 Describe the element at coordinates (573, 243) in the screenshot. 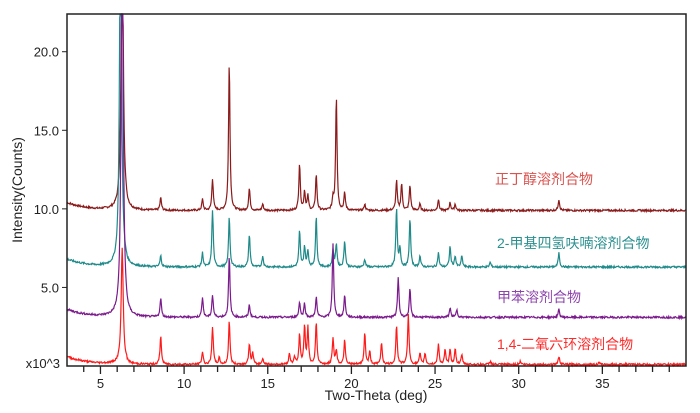

I see `series-label: 2-甲基四氢呋喃溶剂合物` at that location.